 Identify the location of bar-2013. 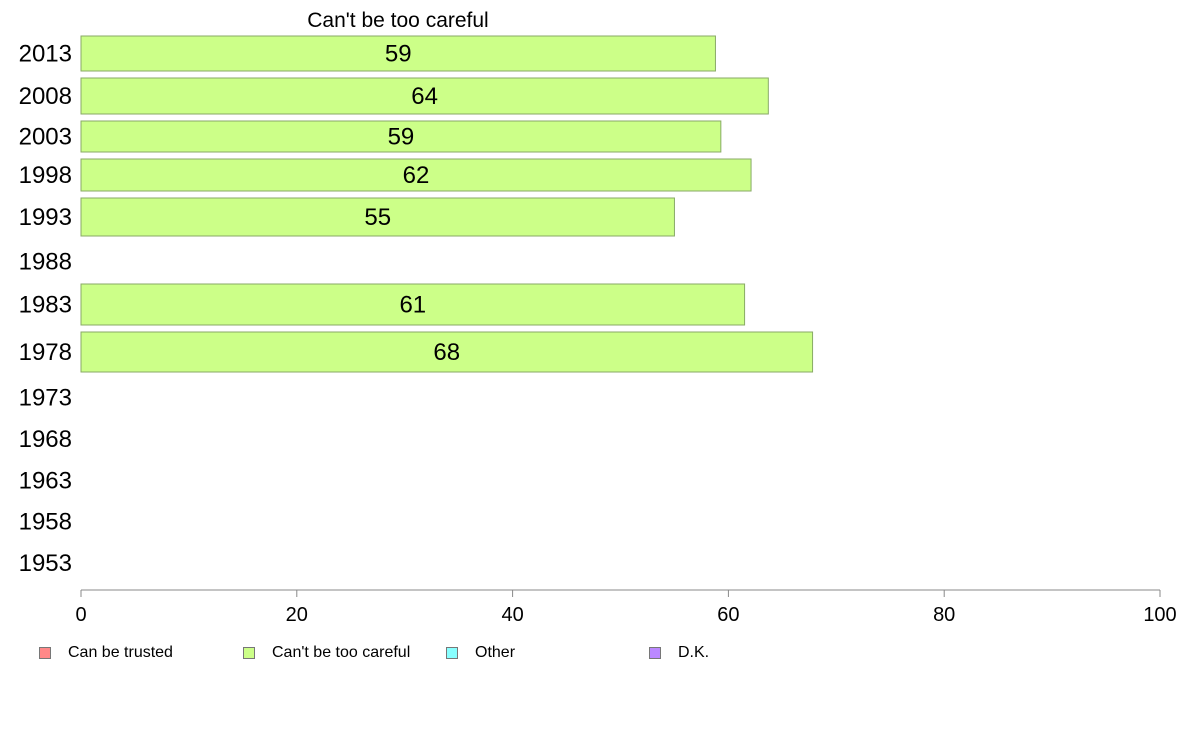
(398, 53).